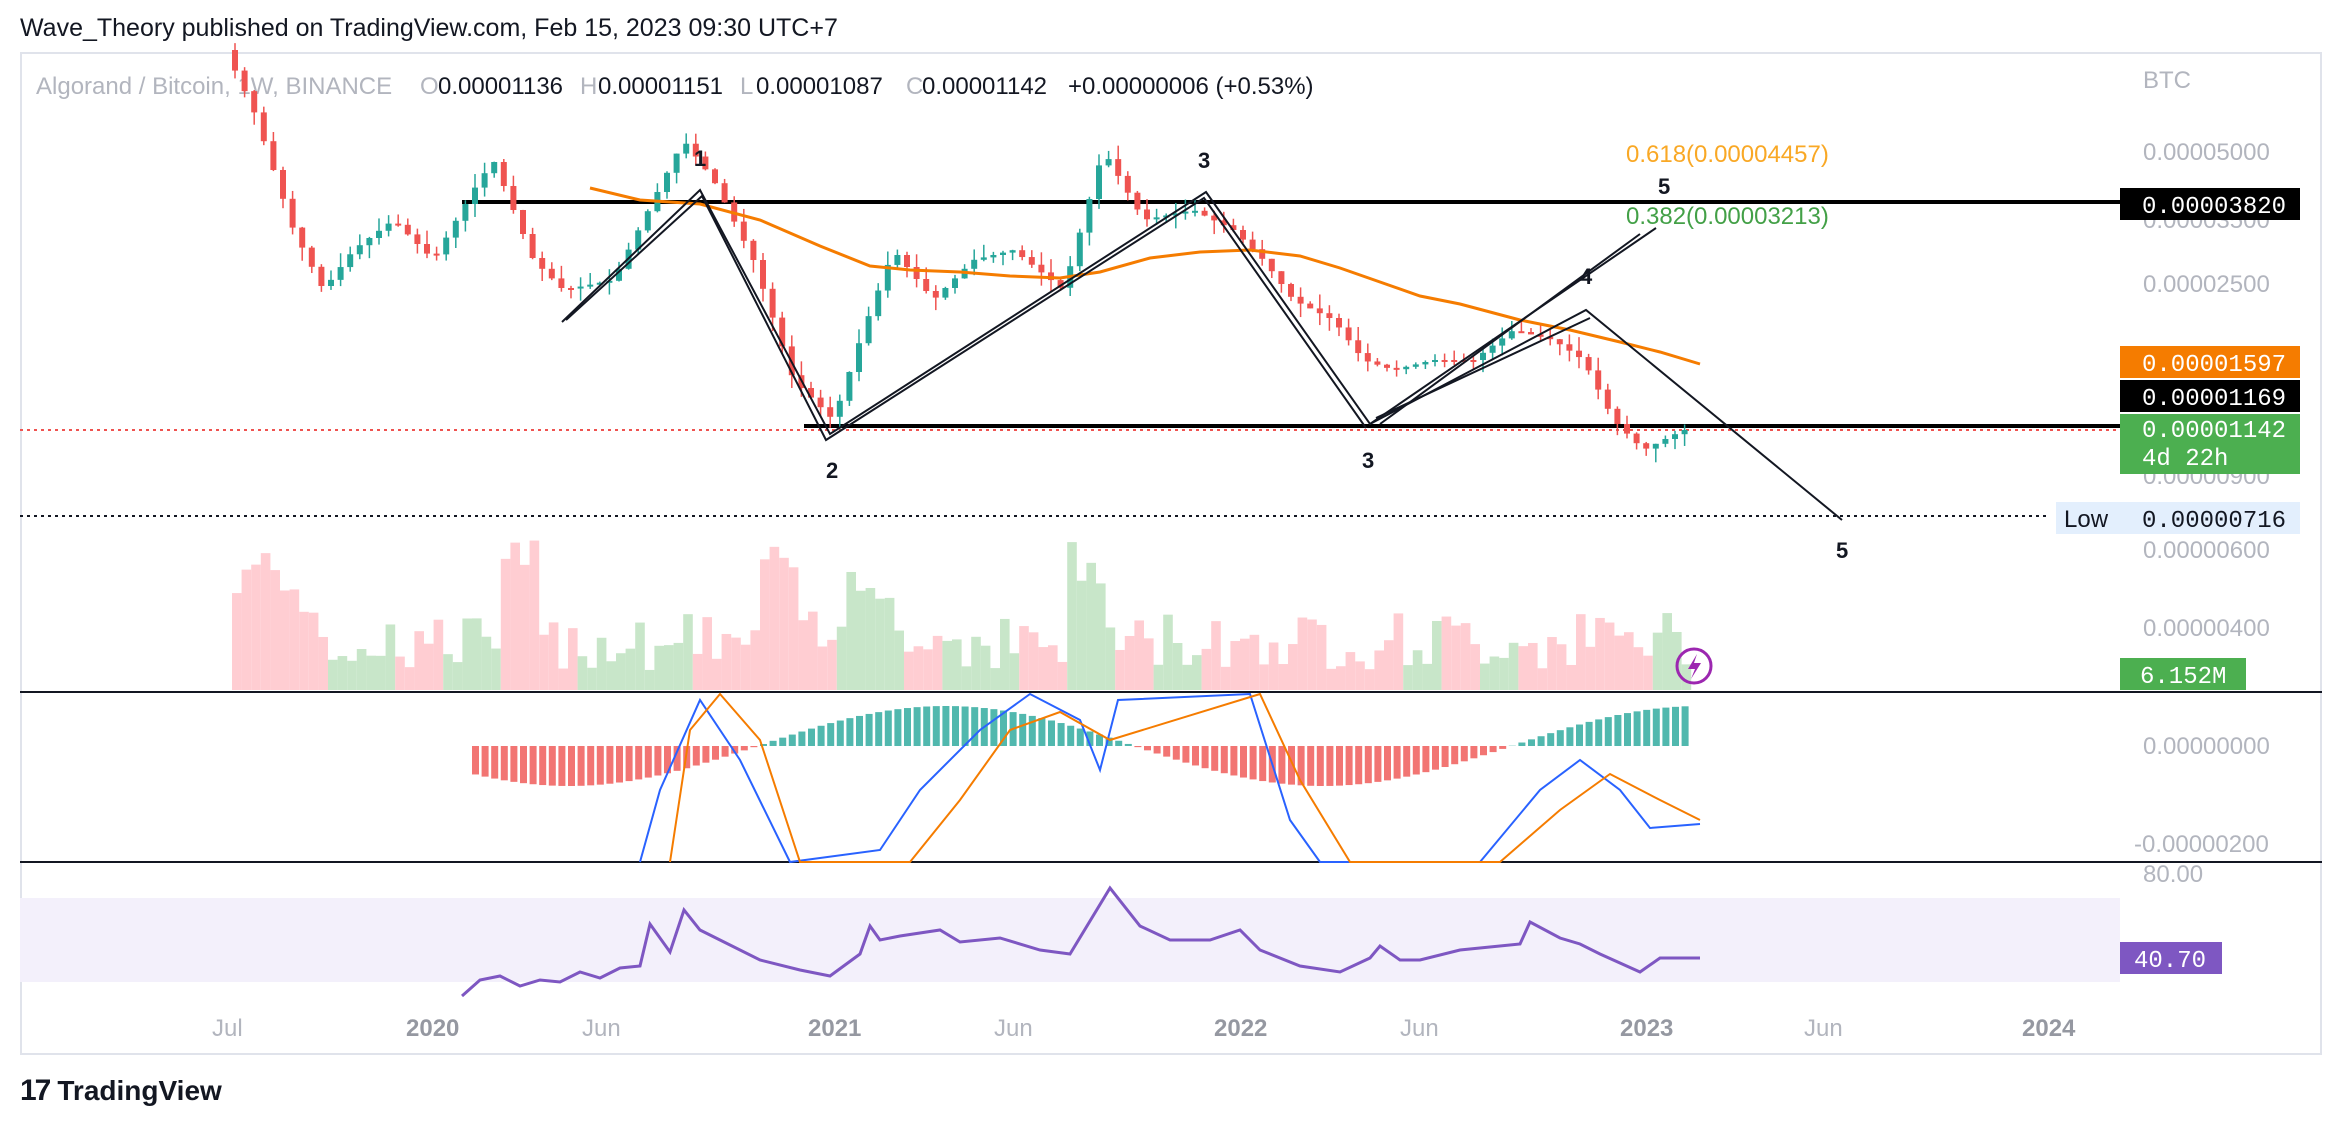  What do you see at coordinates (121, 1091) in the screenshot?
I see `tradingview-logo: 17 TradingView` at bounding box center [121, 1091].